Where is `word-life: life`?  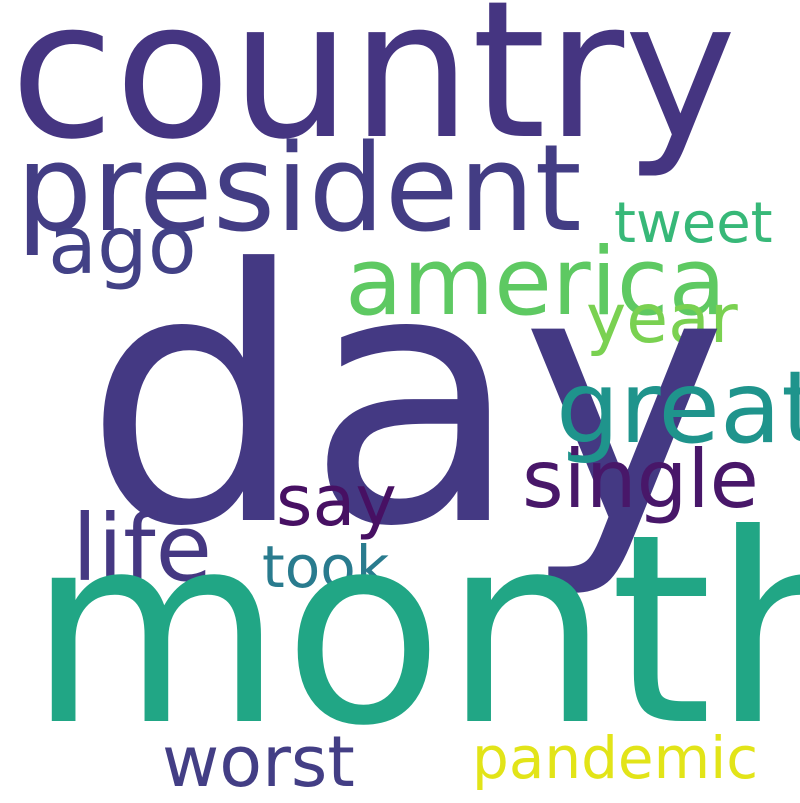 word-life: life is located at coordinates (142, 548).